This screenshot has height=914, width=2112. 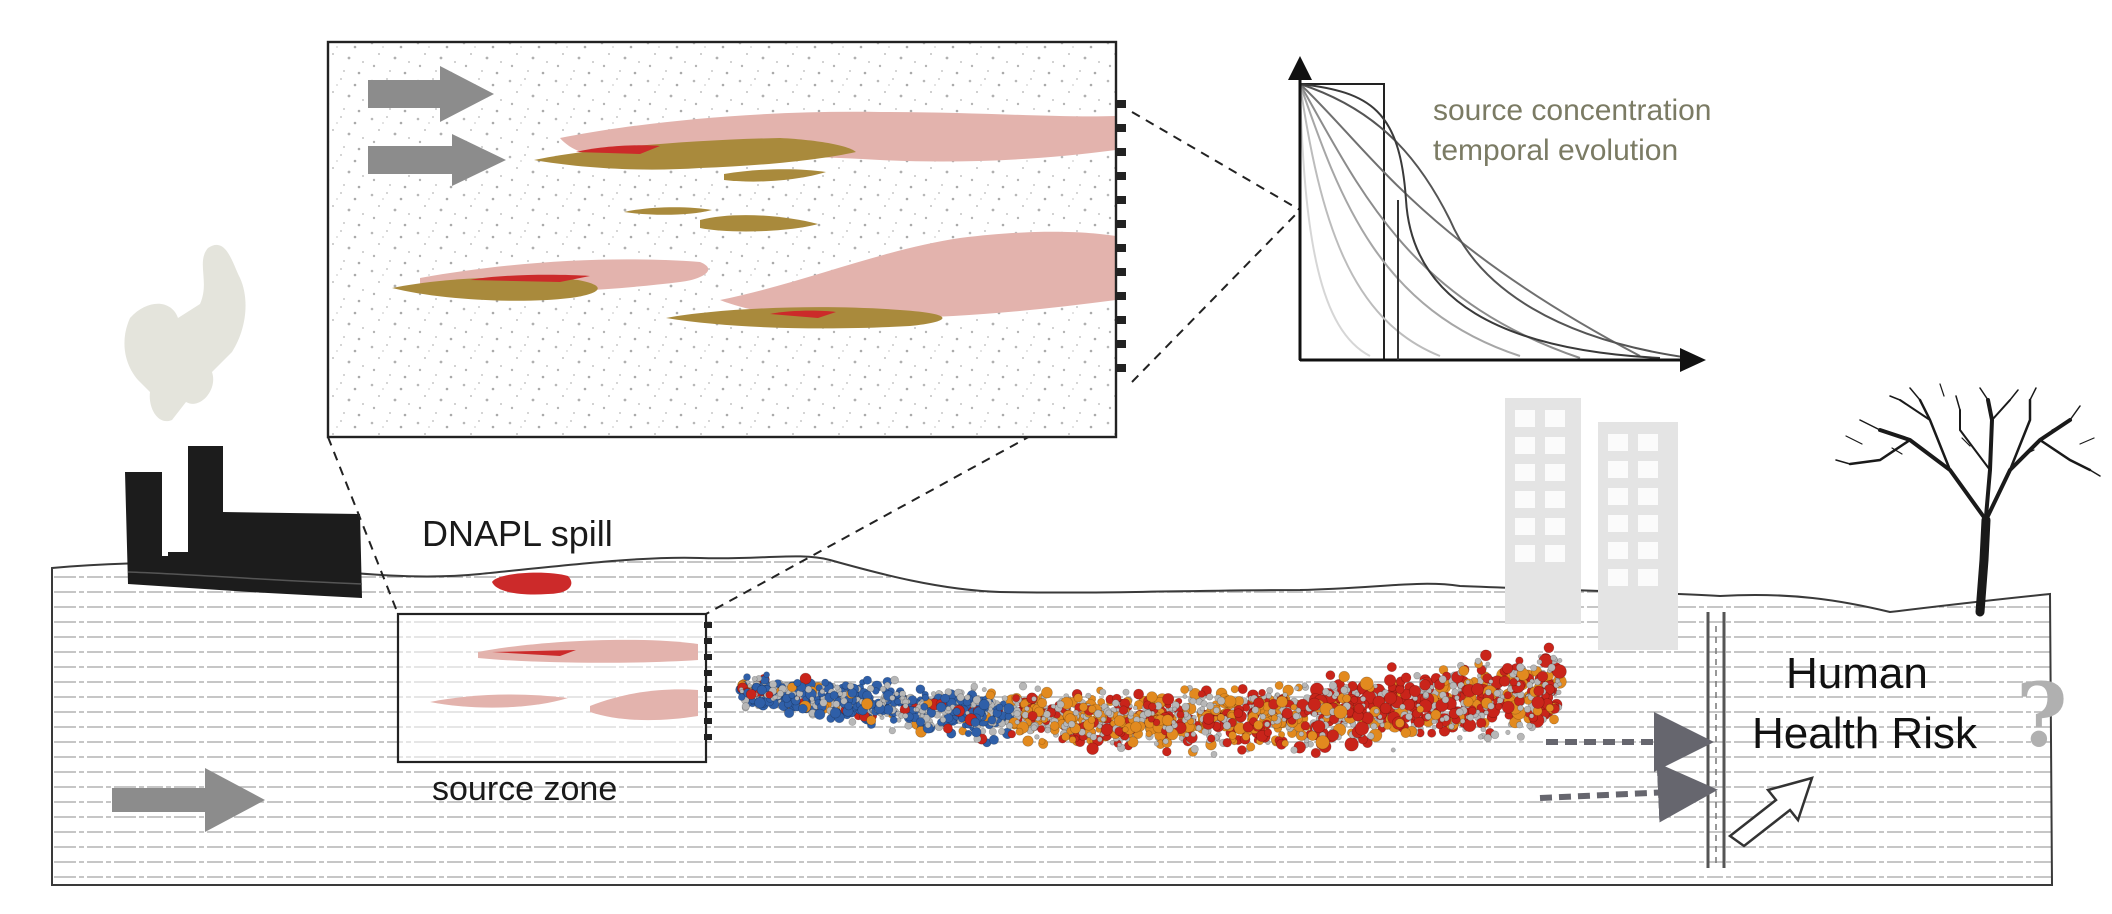 What do you see at coordinates (1151, 700) in the screenshot?
I see `contaminant-plume` at bounding box center [1151, 700].